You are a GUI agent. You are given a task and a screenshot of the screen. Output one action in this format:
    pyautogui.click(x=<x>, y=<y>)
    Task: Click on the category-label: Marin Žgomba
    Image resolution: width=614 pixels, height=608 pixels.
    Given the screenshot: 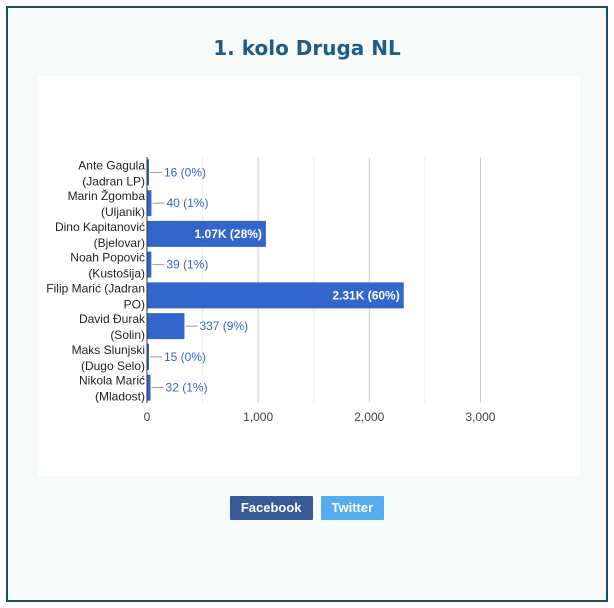 What is the action you would take?
    pyautogui.click(x=107, y=195)
    